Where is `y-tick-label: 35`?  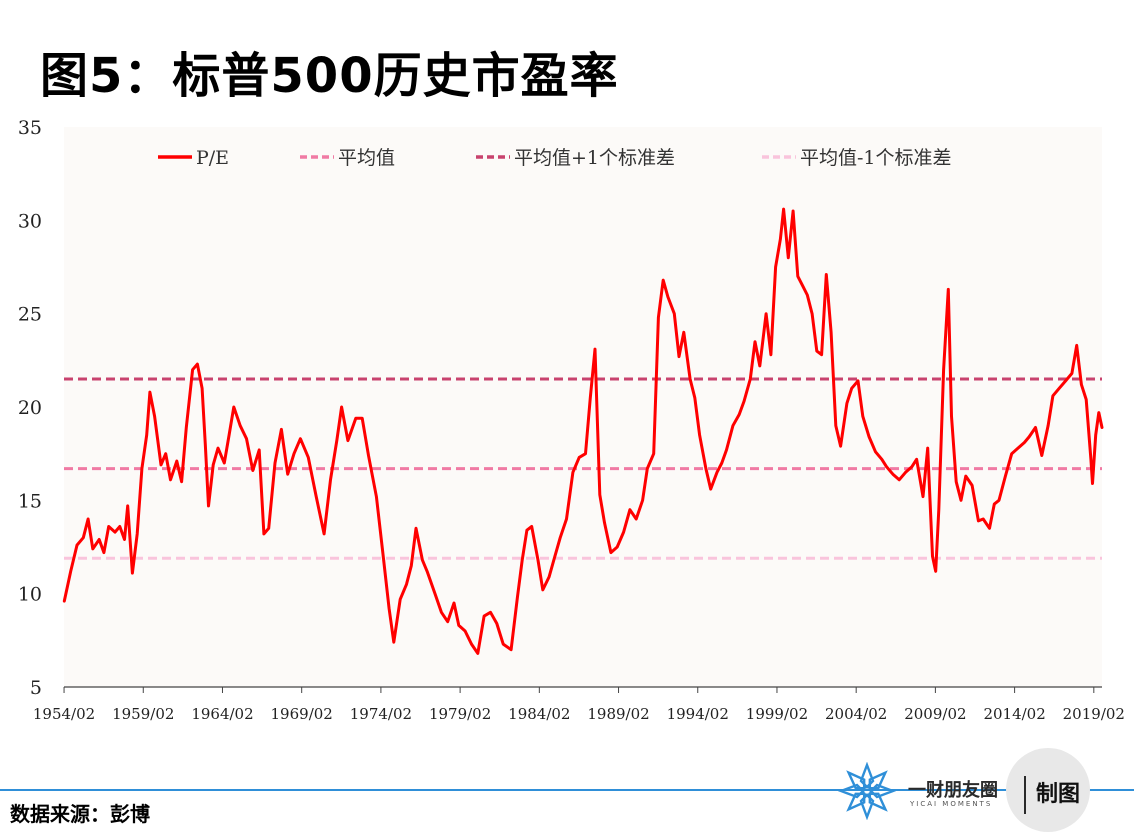
y-tick-label: 35 is located at coordinates (30, 128).